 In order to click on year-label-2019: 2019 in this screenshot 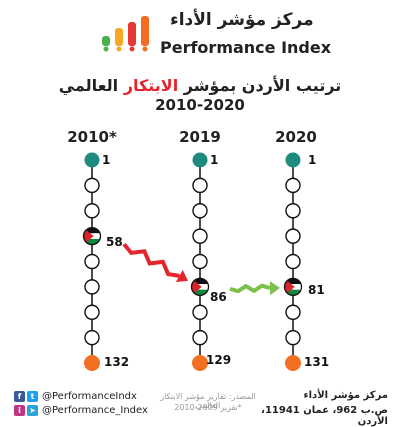, I will do `click(200, 137)`.